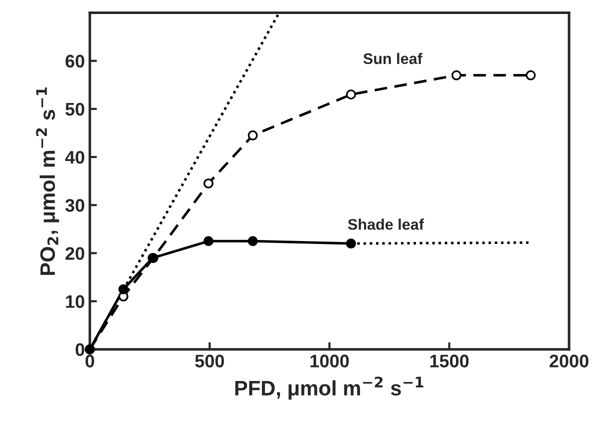 The image size is (599, 426). What do you see at coordinates (80, 349) in the screenshot?
I see `y-tick-label: 0` at bounding box center [80, 349].